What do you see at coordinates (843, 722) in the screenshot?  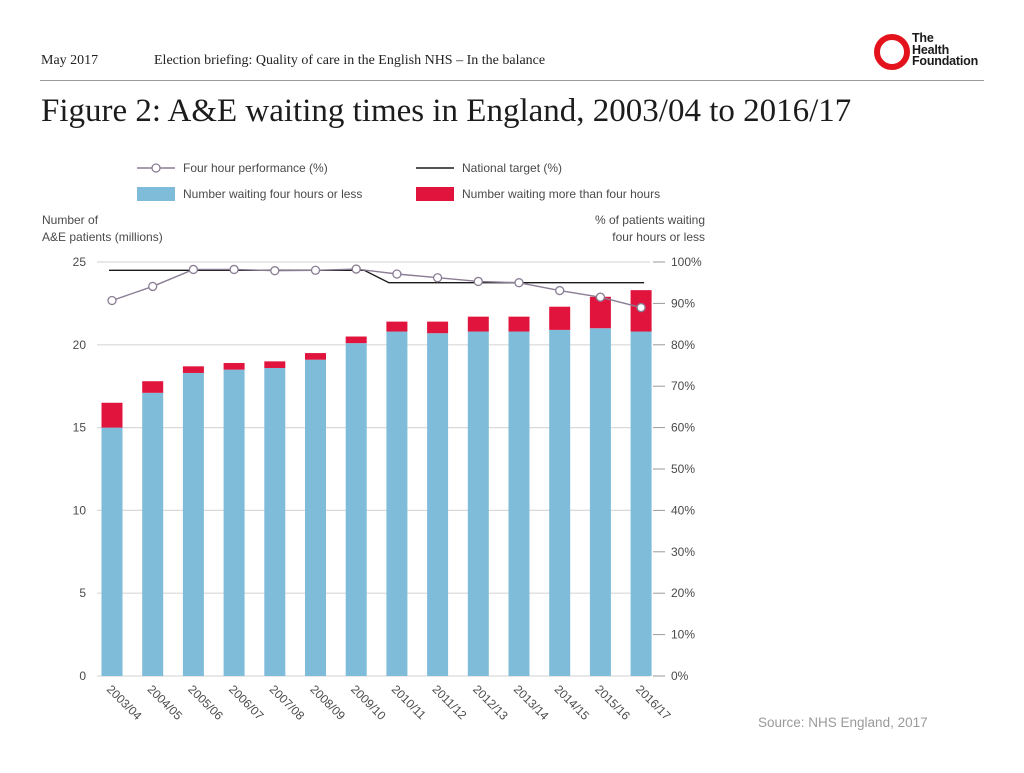 I see `source-note: Source: NHS England, 2017` at bounding box center [843, 722].